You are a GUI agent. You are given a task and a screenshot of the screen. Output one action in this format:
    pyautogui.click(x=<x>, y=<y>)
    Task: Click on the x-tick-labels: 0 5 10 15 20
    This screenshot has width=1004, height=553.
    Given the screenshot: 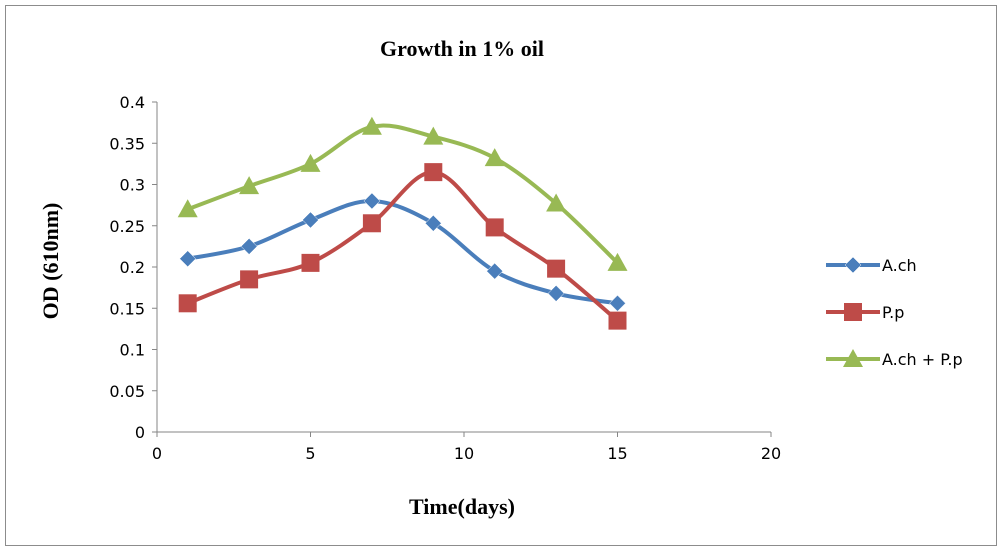 What is the action you would take?
    pyautogui.click(x=466, y=453)
    